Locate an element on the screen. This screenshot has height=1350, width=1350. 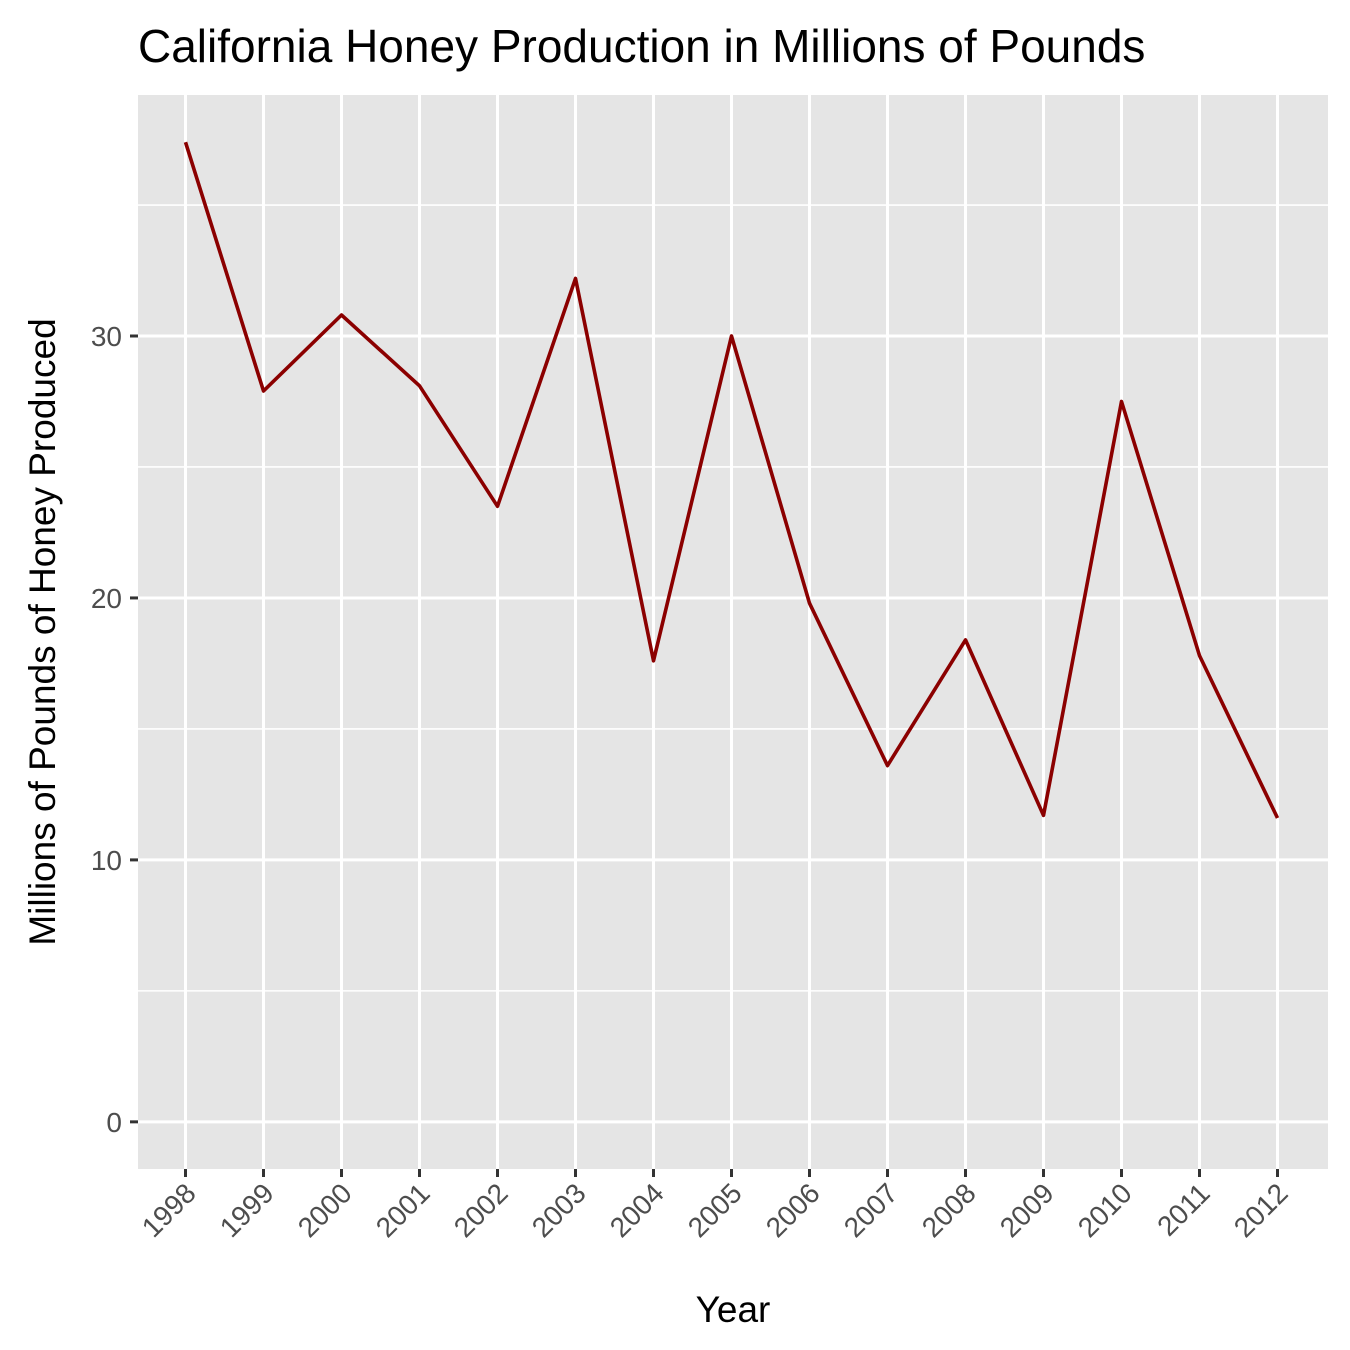
x-tick-label: 2004 is located at coordinates (637, 1210).